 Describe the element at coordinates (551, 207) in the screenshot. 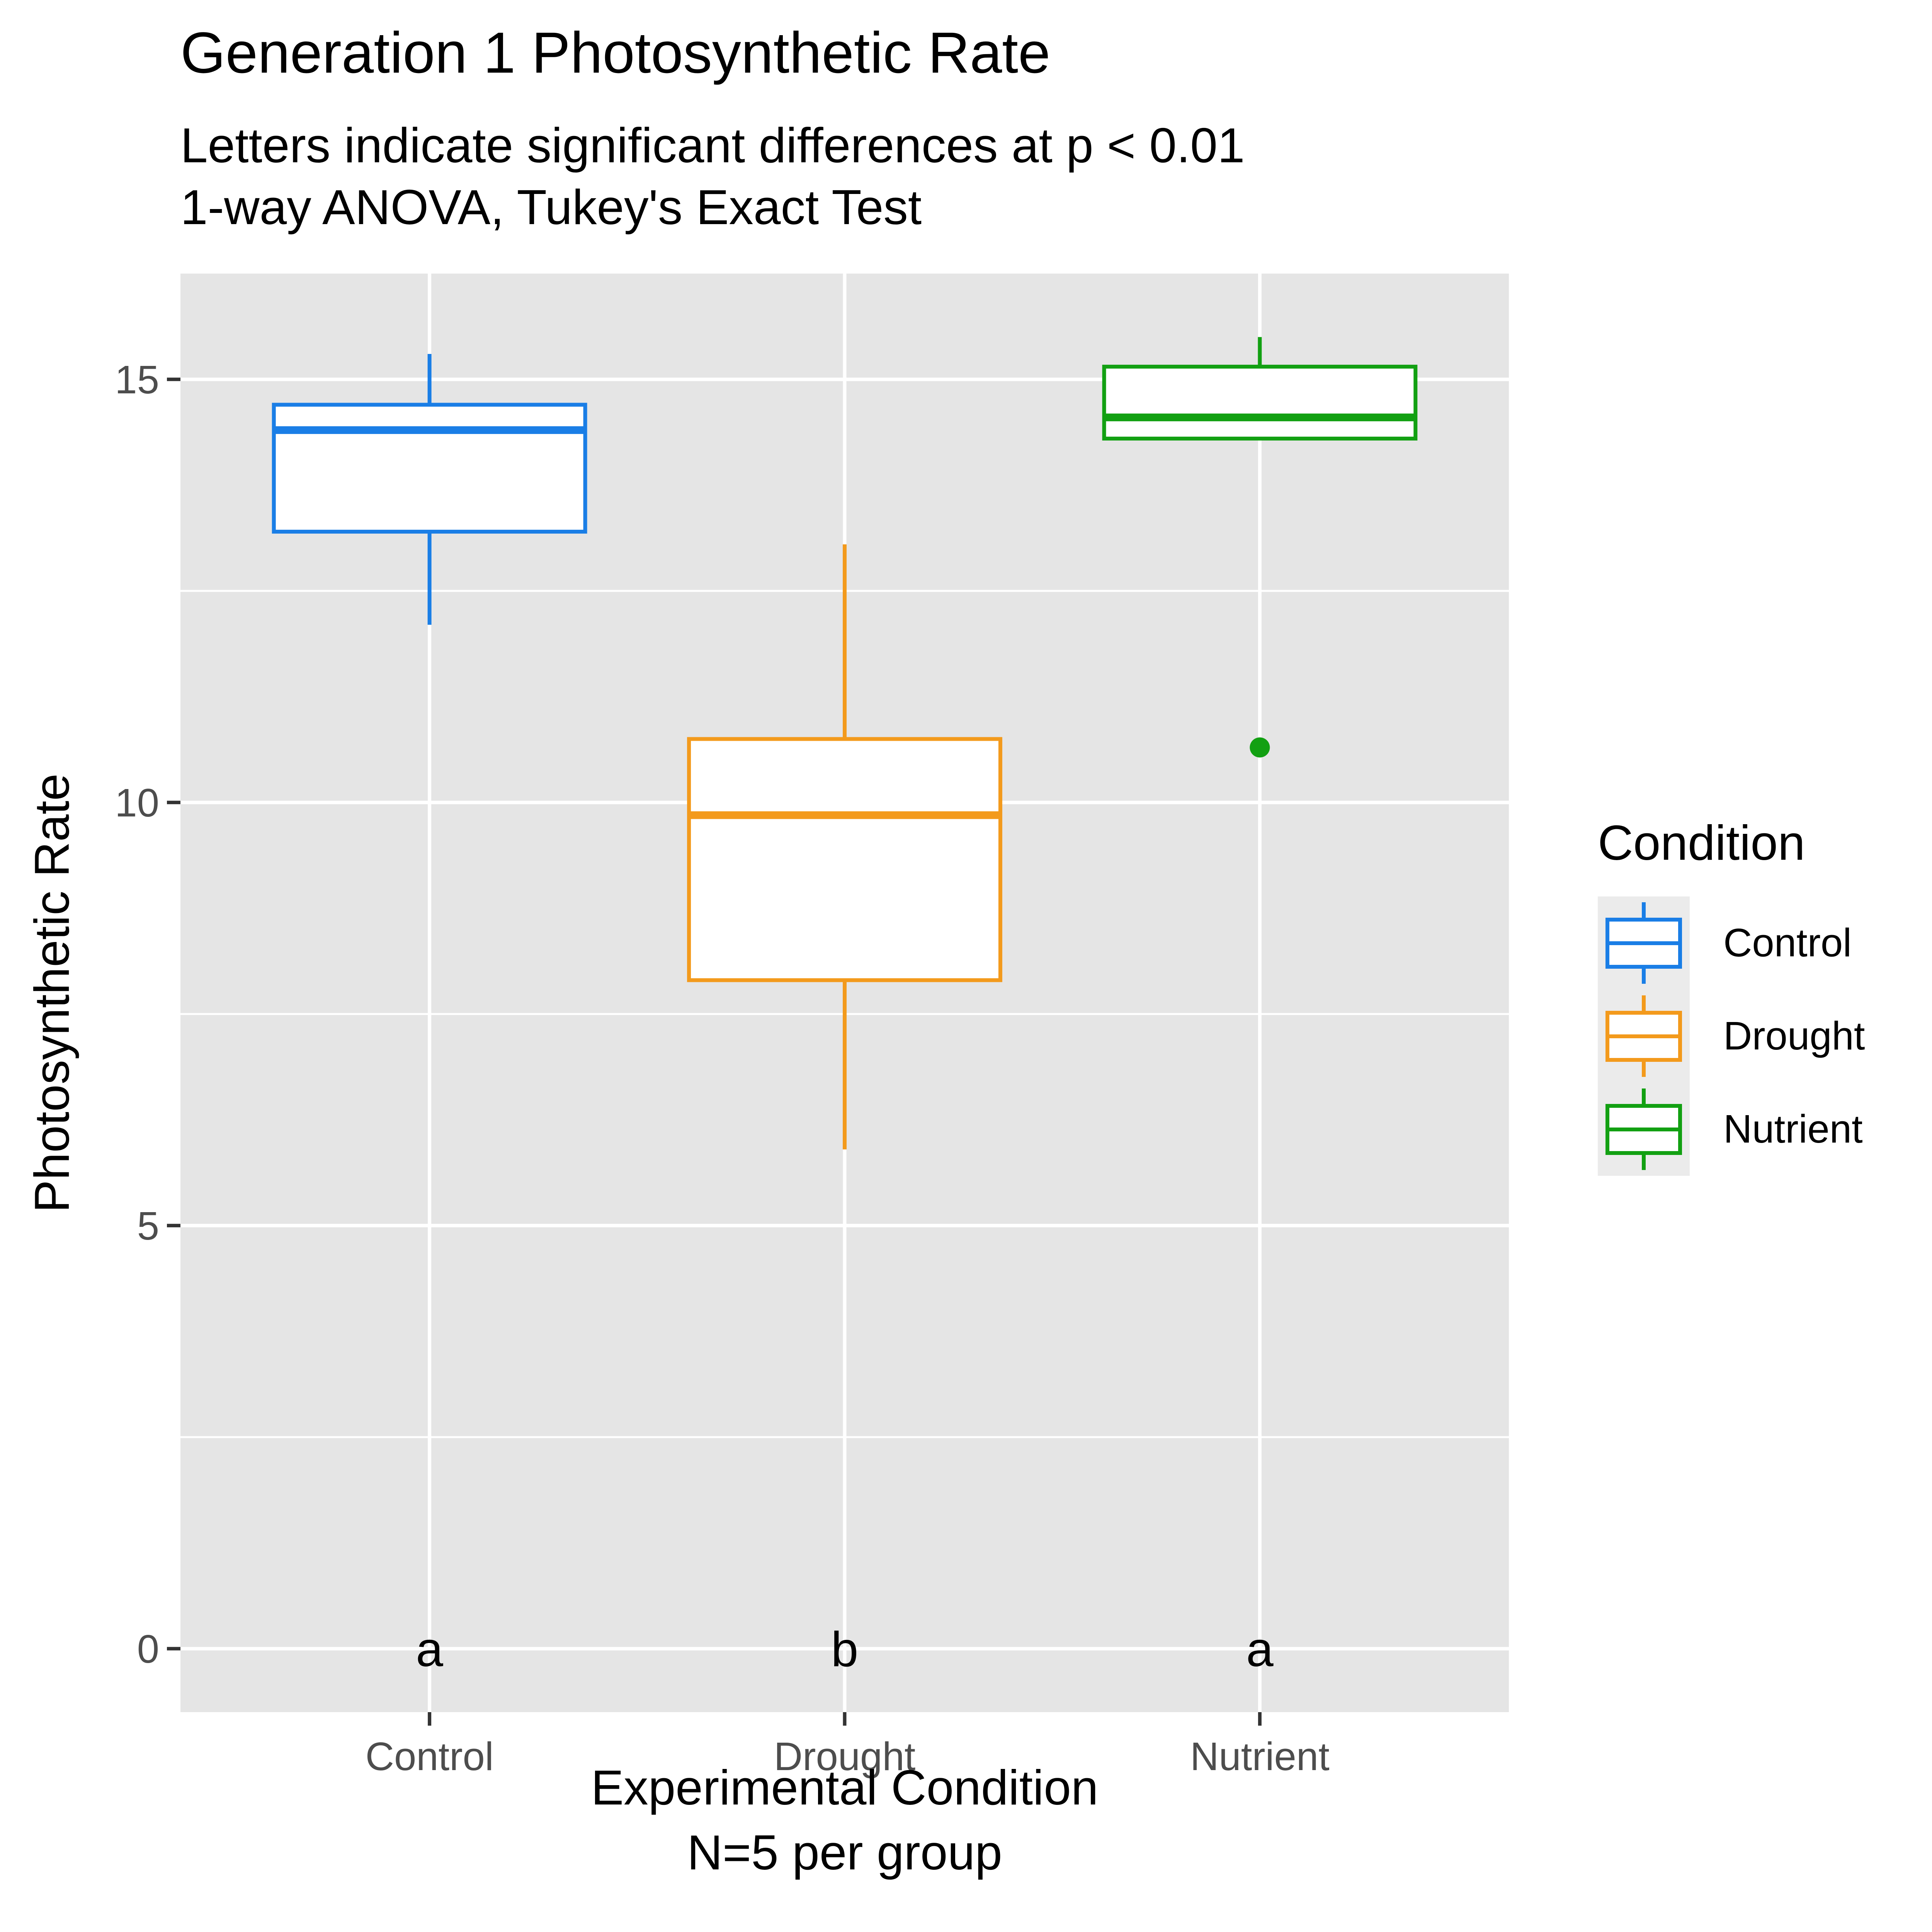

I see `chart-subtitle-line-2: 1-way ANOVA, Tukey's Exact Test` at that location.